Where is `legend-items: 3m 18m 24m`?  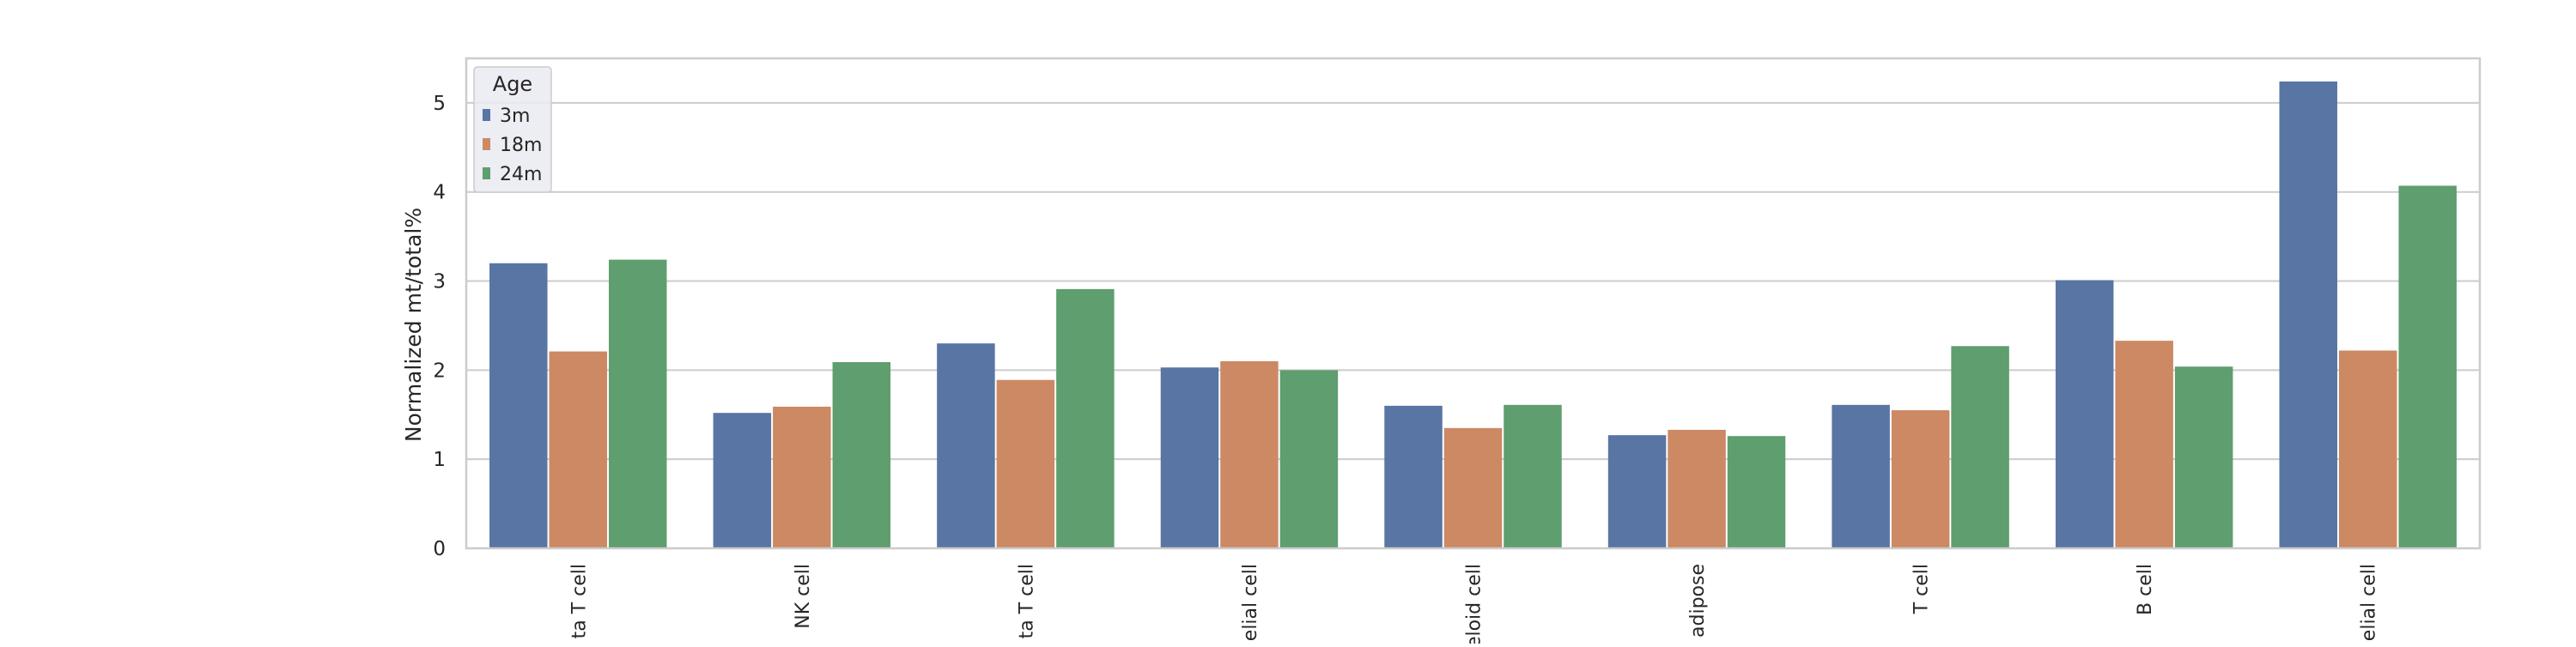
legend-items: 3m 18m 24m is located at coordinates (512, 145).